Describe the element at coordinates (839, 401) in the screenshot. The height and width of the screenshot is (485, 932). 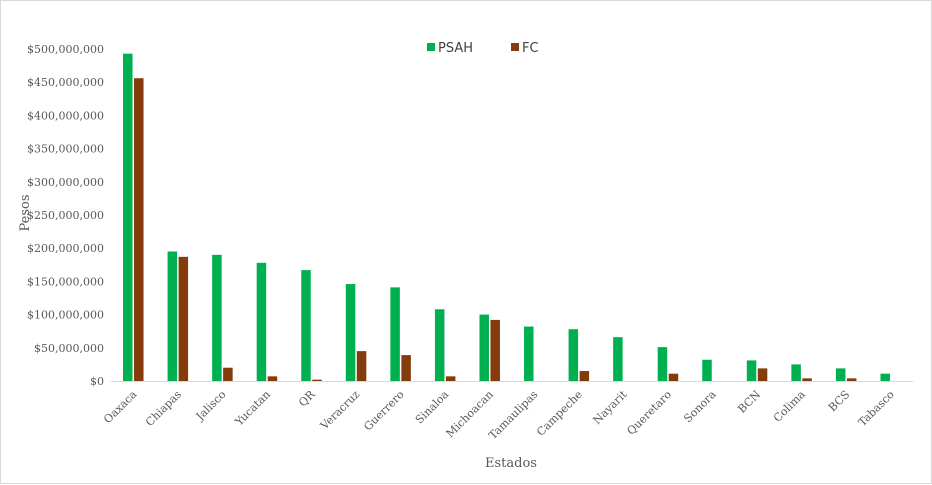
I see `x-tick-label: BCS` at that location.